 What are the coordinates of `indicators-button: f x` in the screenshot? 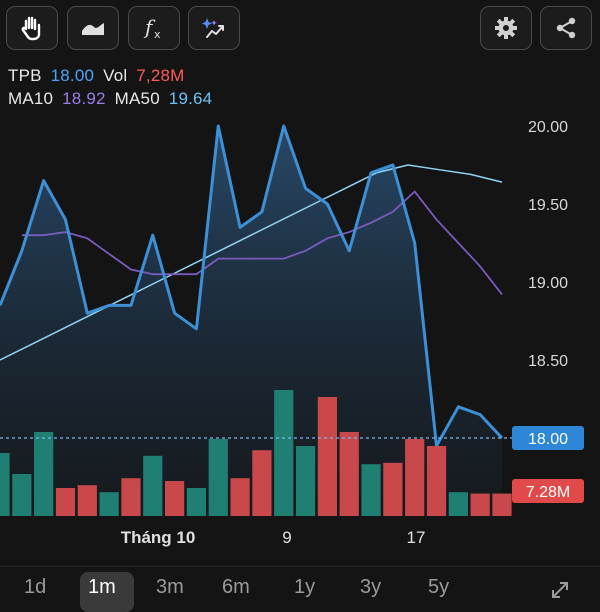 It's located at (154, 28).